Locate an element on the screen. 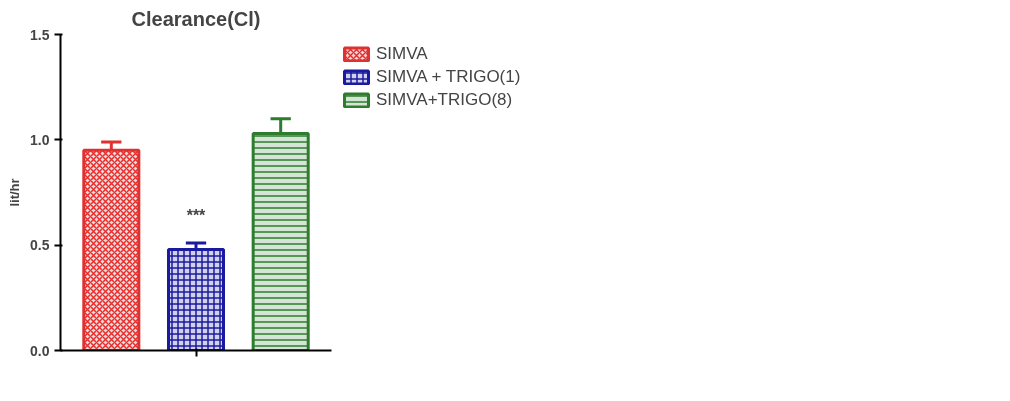 This screenshot has width=1010, height=401. chart-title: Clearance(Cl) is located at coordinates (196, 18).